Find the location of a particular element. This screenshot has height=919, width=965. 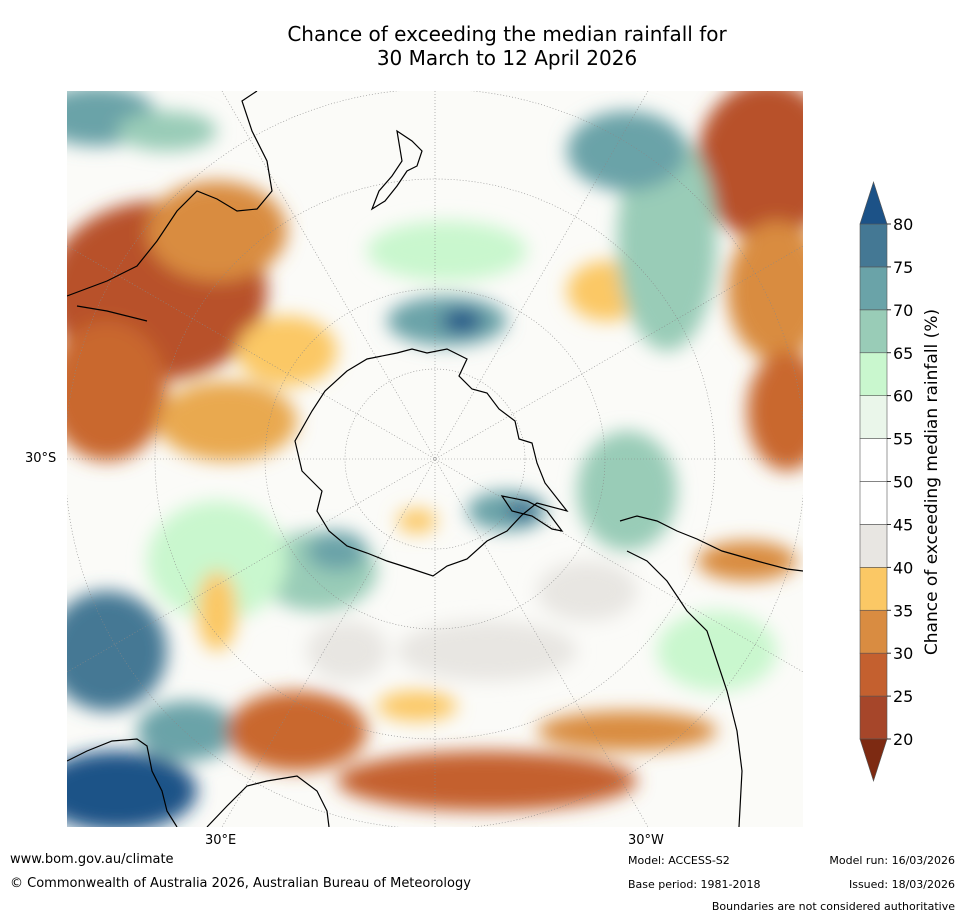

colorbar-swatches is located at coordinates (873, 481).